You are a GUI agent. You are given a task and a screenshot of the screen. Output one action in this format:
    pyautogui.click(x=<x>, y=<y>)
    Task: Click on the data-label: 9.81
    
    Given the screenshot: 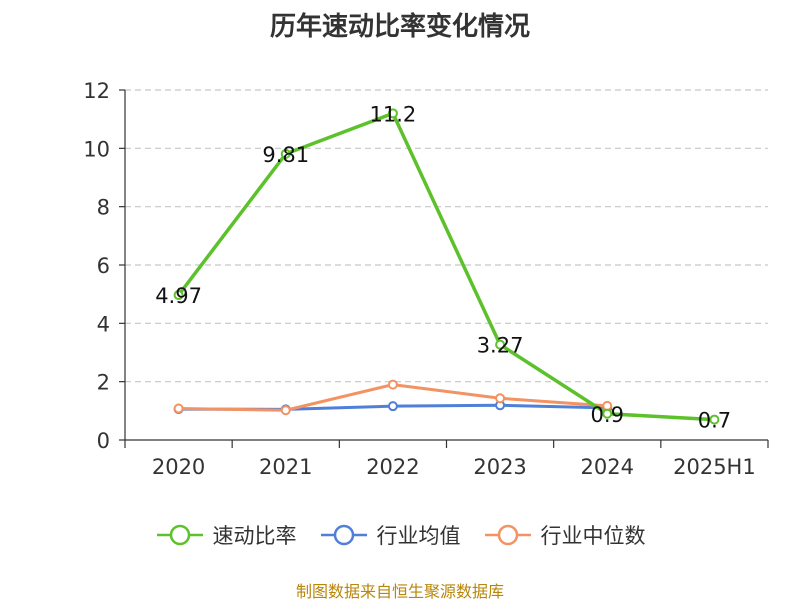 What is the action you would take?
    pyautogui.click(x=285, y=155)
    